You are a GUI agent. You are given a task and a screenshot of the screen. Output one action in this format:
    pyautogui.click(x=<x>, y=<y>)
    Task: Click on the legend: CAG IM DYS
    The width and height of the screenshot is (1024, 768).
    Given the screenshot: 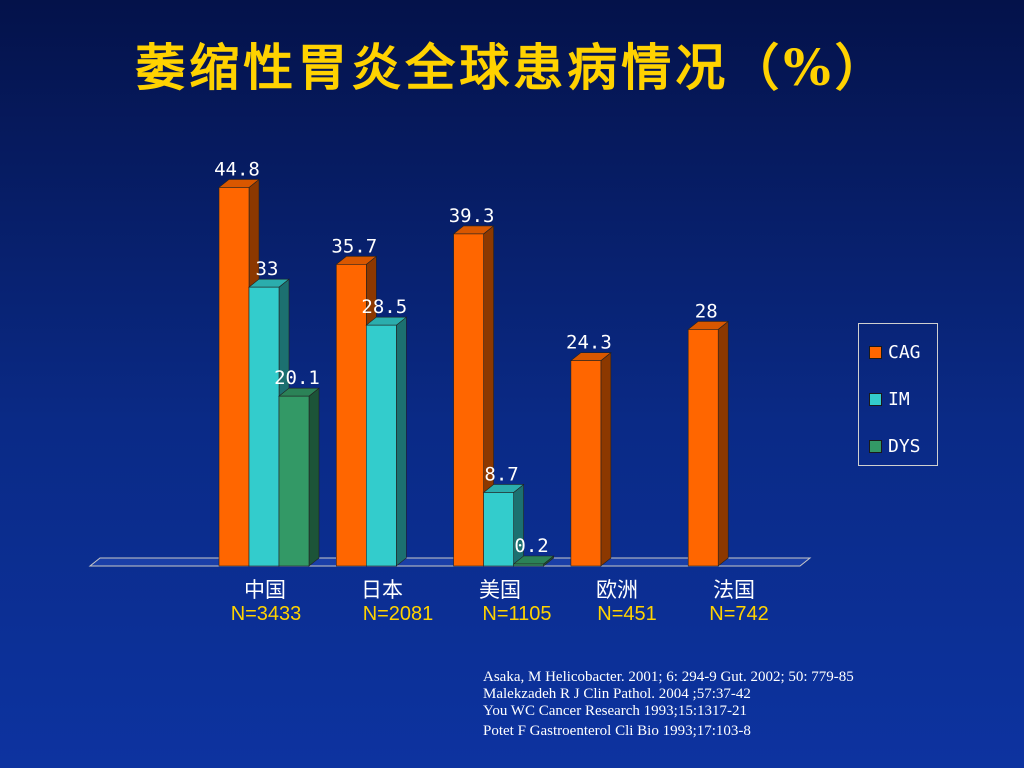 What is the action you would take?
    pyautogui.click(x=898, y=394)
    